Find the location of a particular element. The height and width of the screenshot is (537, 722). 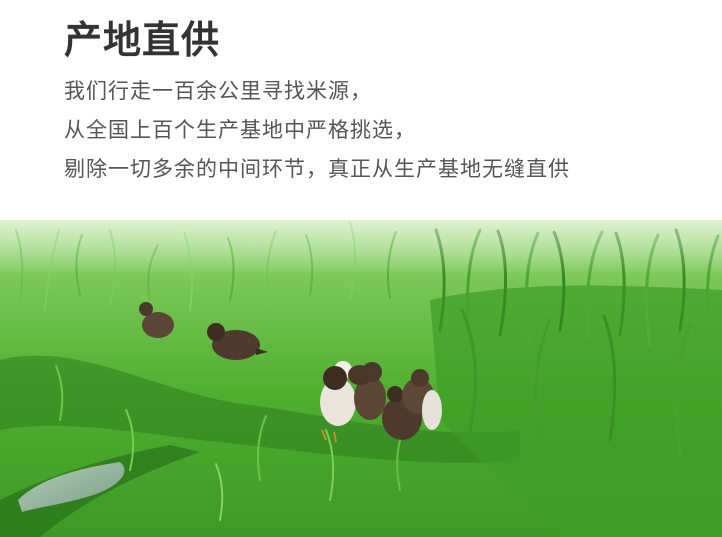

field-shadow is located at coordinates (260, 409).